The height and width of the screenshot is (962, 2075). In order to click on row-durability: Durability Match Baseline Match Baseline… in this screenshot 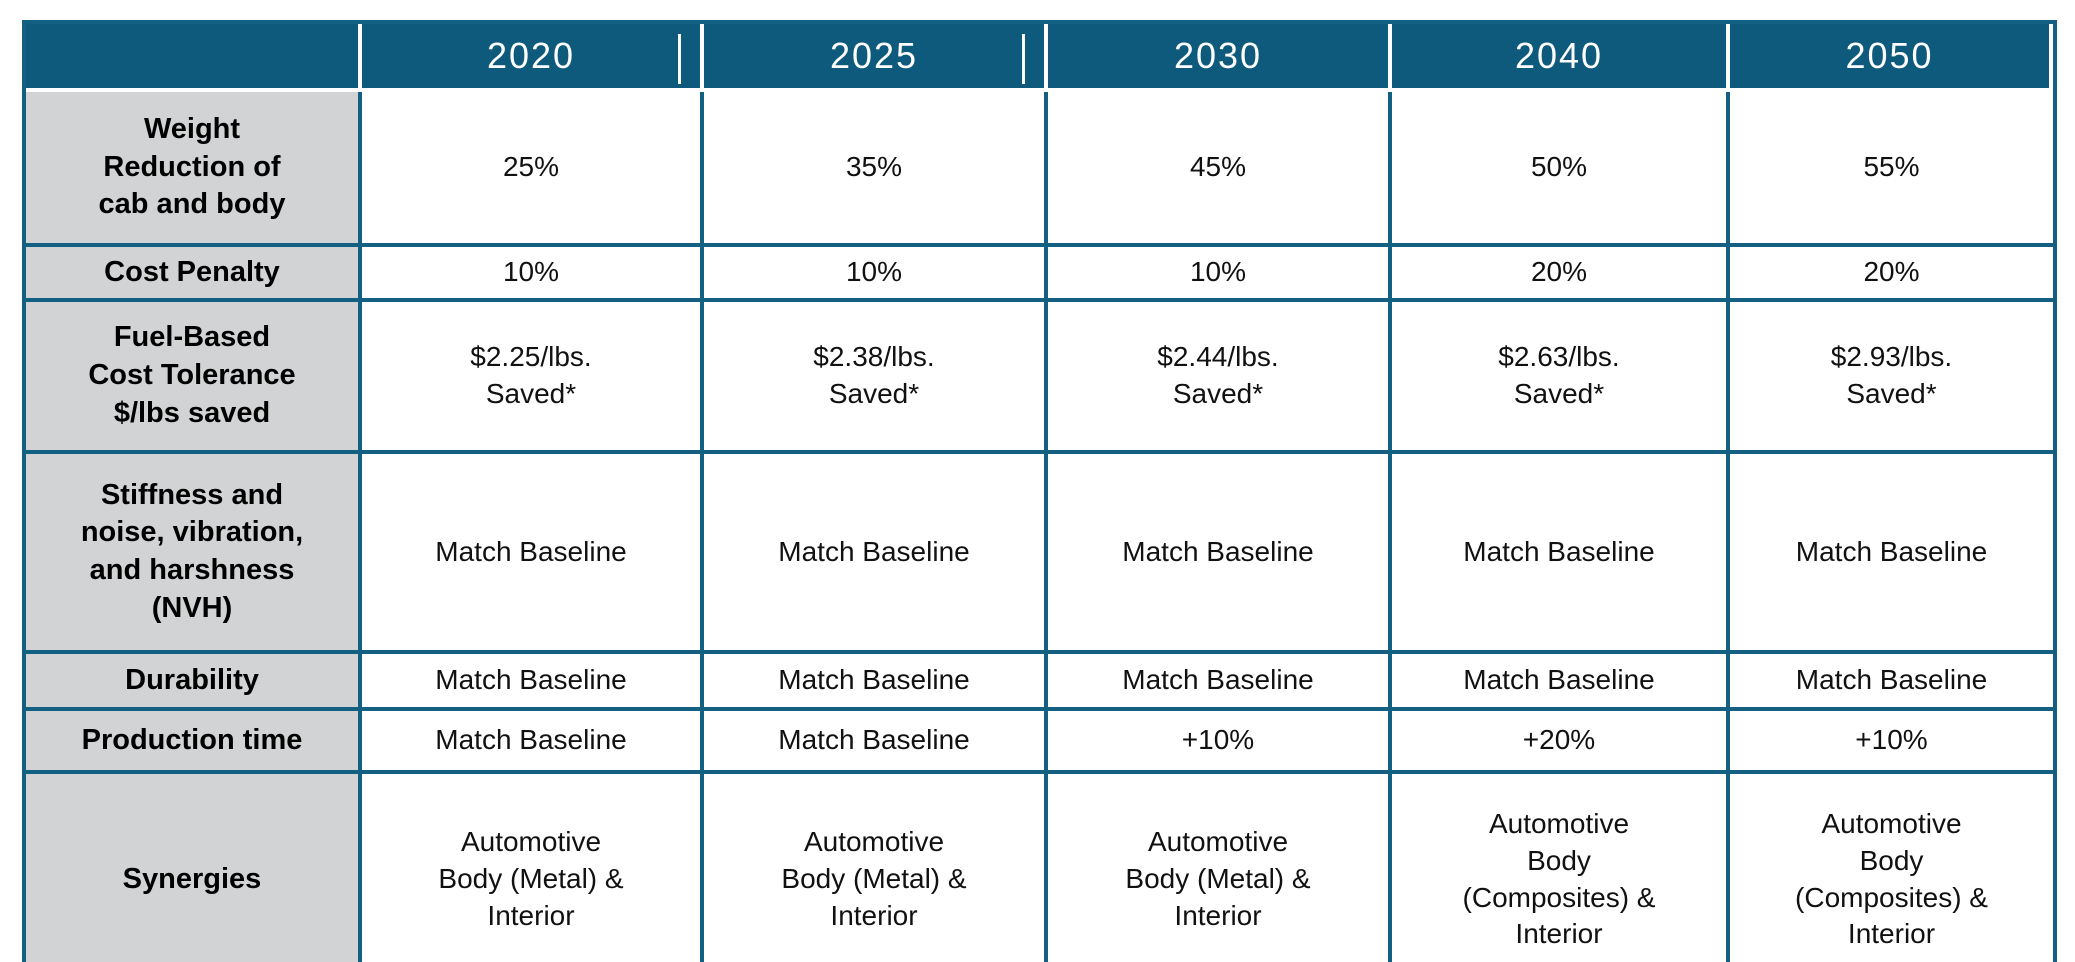, I will do `click(1039, 682)`.